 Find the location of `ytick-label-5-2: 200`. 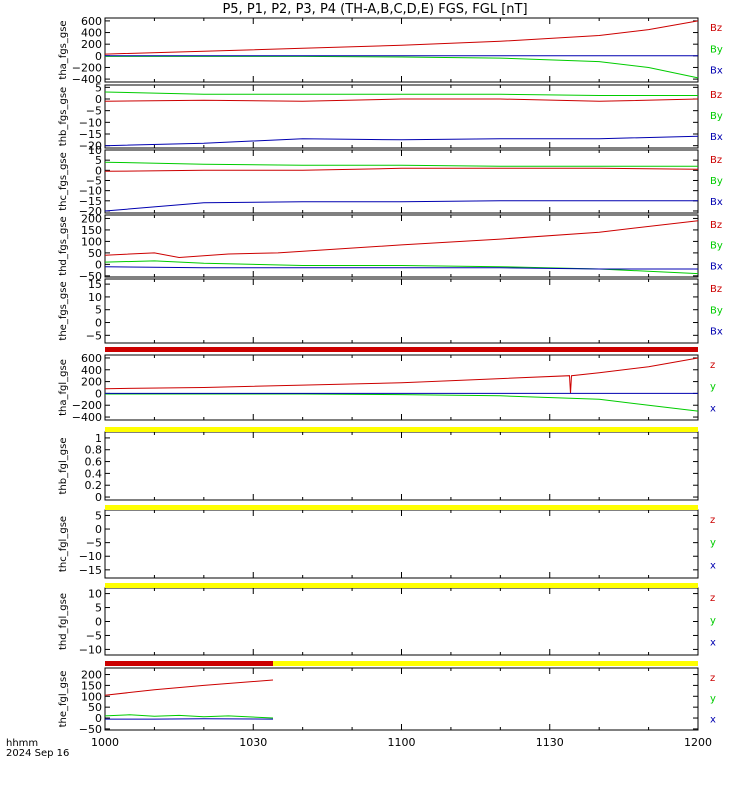

ytick-label-5-2: 200 is located at coordinates (91, 382).